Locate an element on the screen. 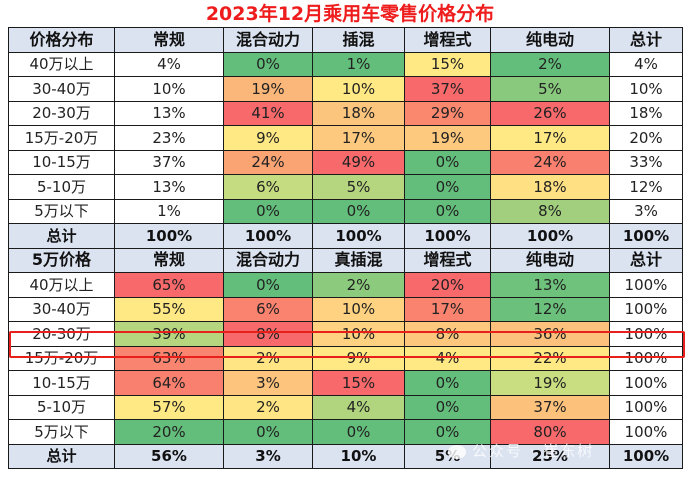  table-row: 20-30万 13% 41% 18% 29% 26% 18% is located at coordinates (345, 113).